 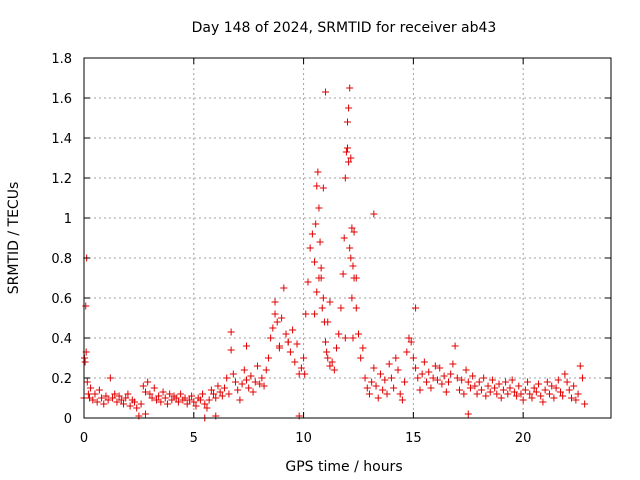 What do you see at coordinates (61, 99) in the screenshot?
I see `y-tick-label: 1.6` at bounding box center [61, 99].